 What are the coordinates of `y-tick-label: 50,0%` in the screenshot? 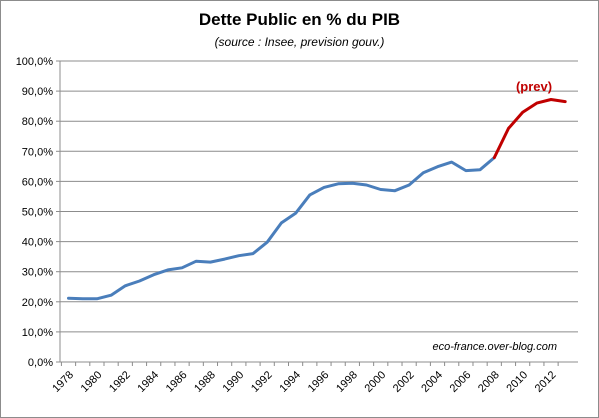 It's located at (37, 213).